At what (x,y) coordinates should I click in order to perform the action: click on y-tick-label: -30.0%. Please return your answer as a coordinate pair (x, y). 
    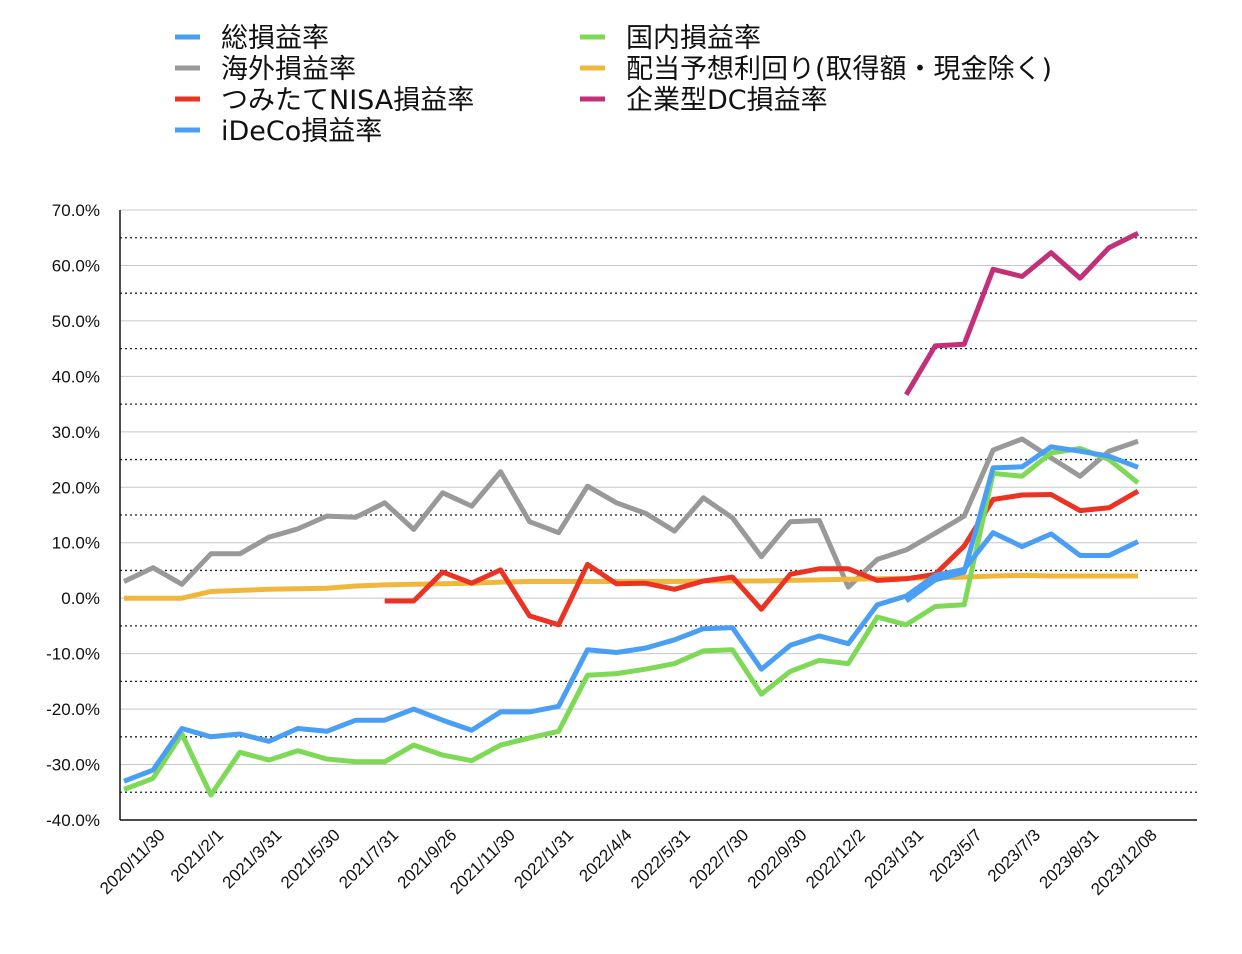
    Looking at the image, I should click on (73, 765).